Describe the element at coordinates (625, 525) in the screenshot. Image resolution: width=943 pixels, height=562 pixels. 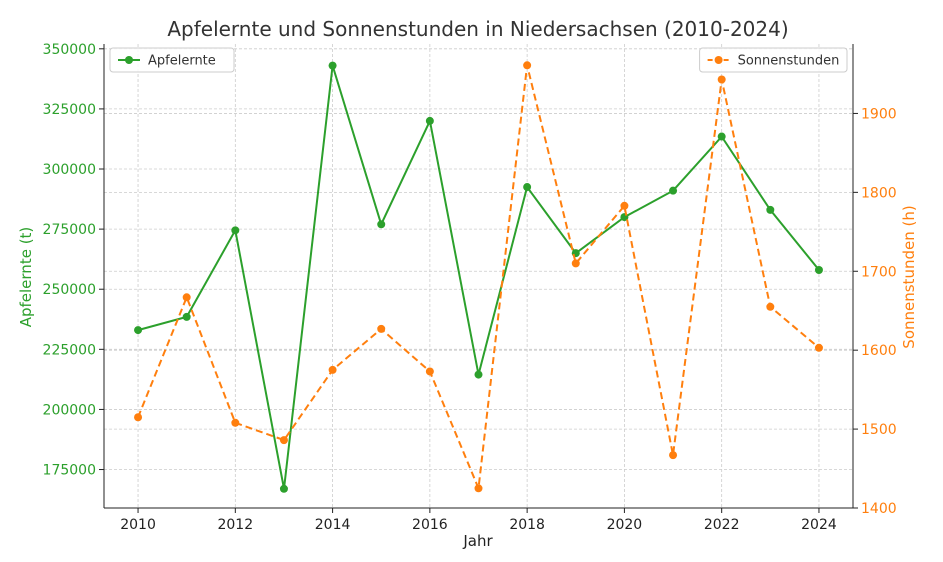
I see `x-tick-label: 2020` at that location.